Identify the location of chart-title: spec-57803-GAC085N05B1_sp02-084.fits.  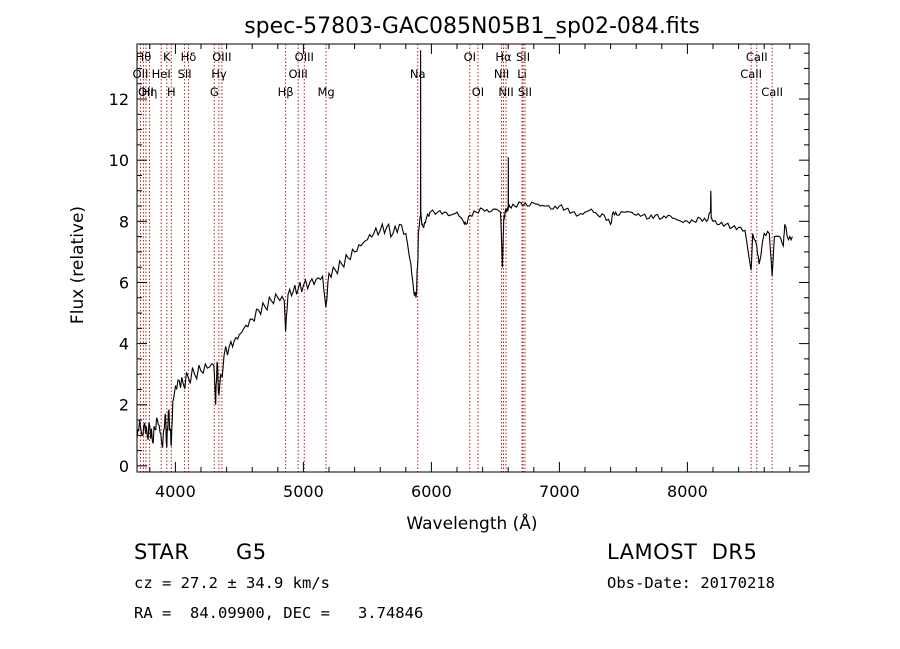
(472, 26).